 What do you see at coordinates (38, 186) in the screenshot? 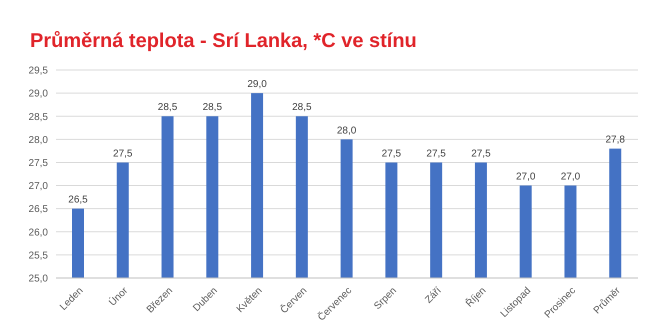
I see `y-tick-label: 27,0` at bounding box center [38, 186].